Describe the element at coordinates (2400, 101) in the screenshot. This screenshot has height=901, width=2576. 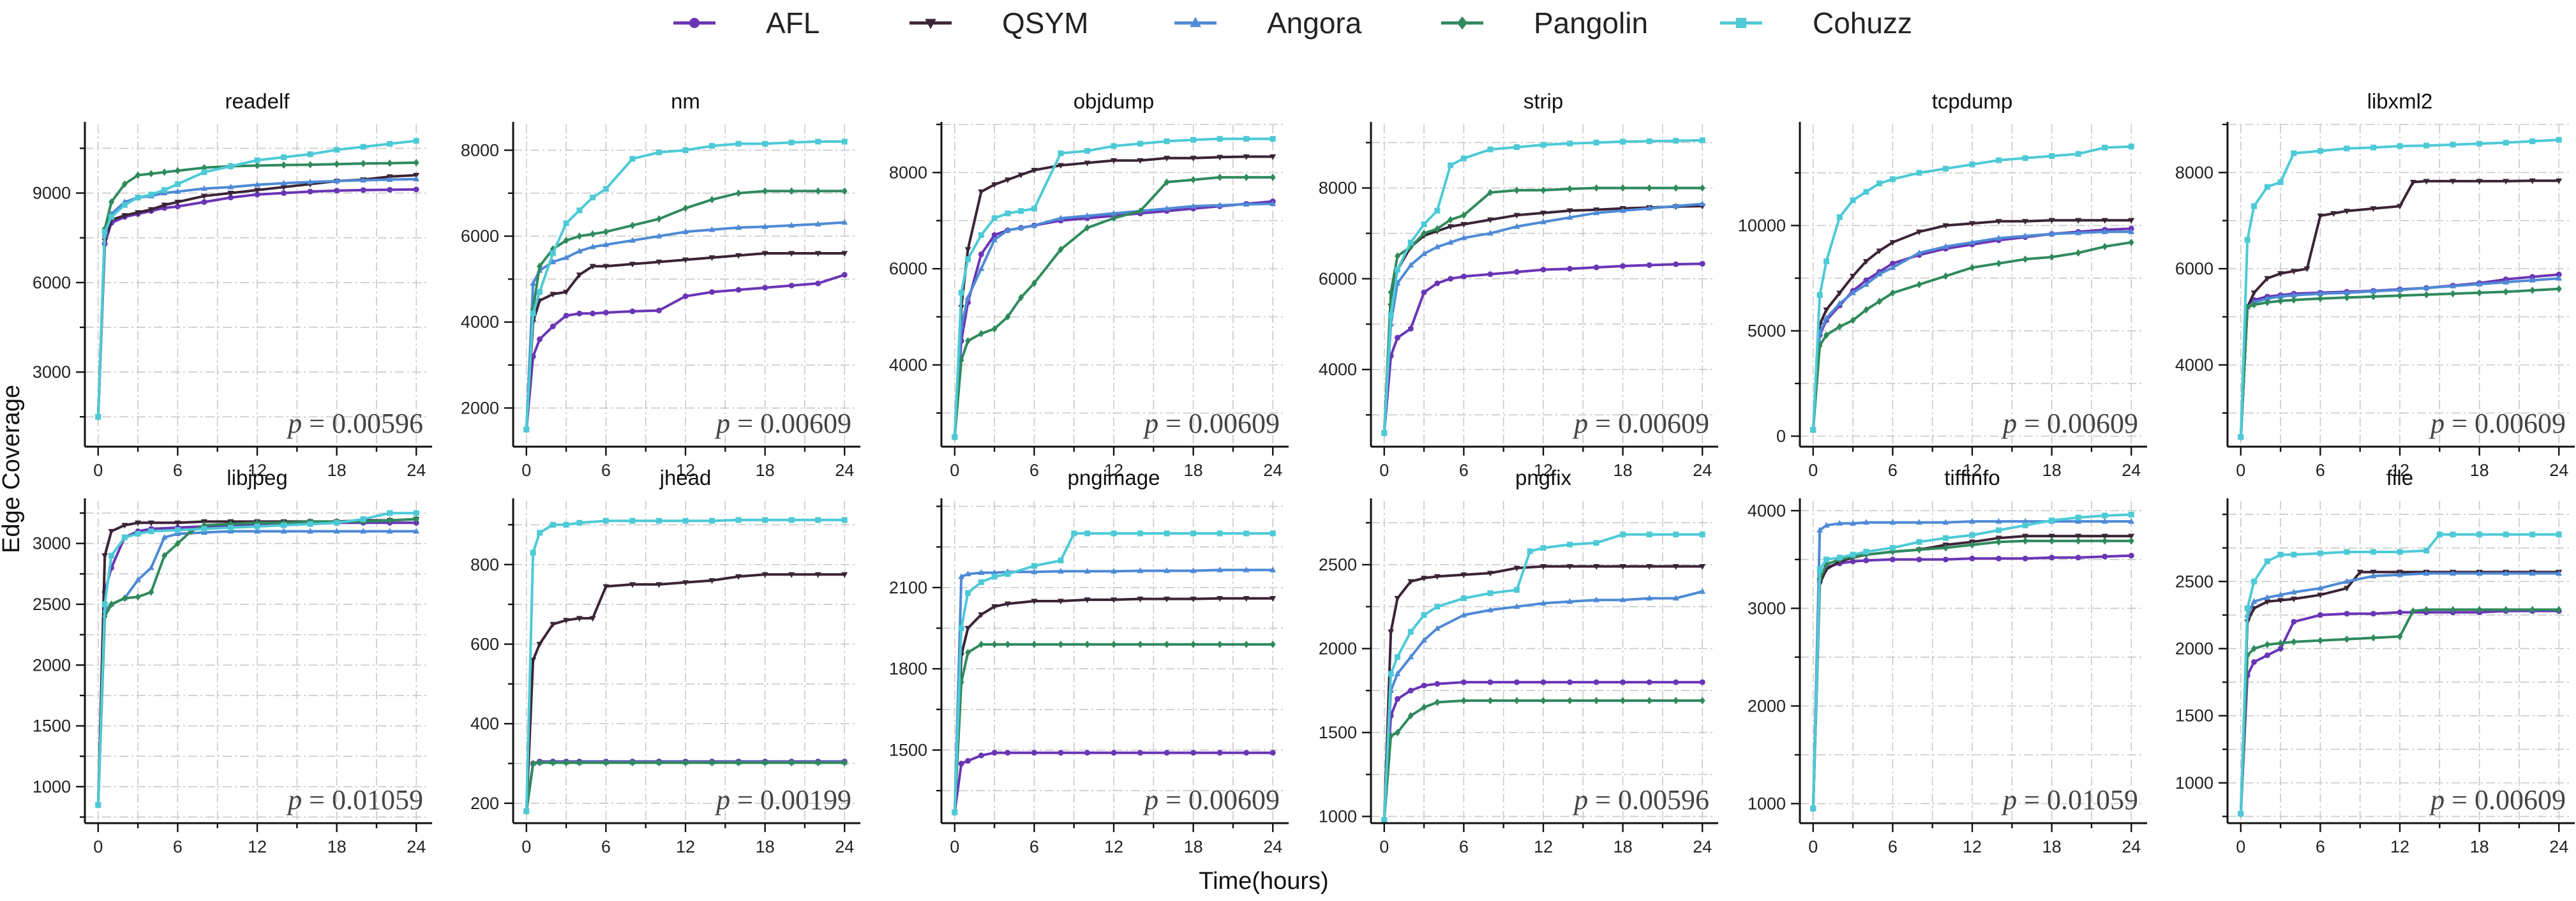
I see `subplot-title: libxml2` at that location.